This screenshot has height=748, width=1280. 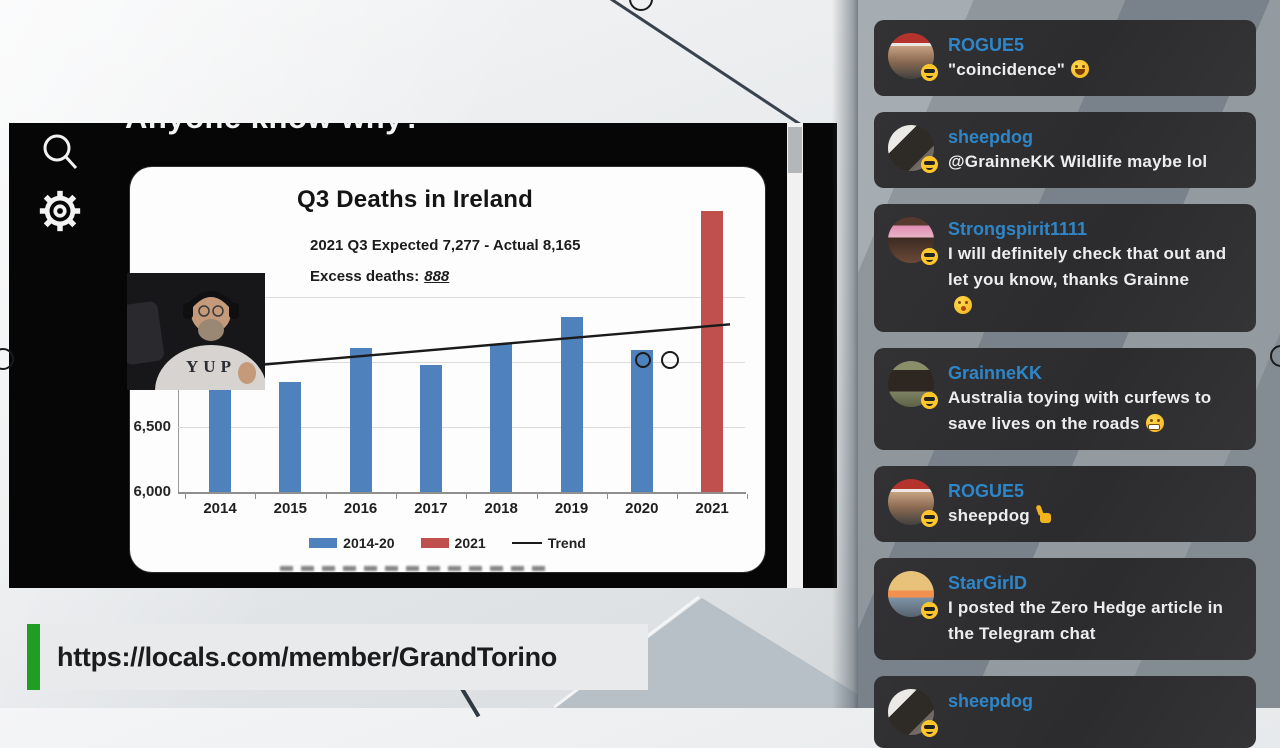 I want to click on shirt-text: YUP, so click(x=211, y=366).